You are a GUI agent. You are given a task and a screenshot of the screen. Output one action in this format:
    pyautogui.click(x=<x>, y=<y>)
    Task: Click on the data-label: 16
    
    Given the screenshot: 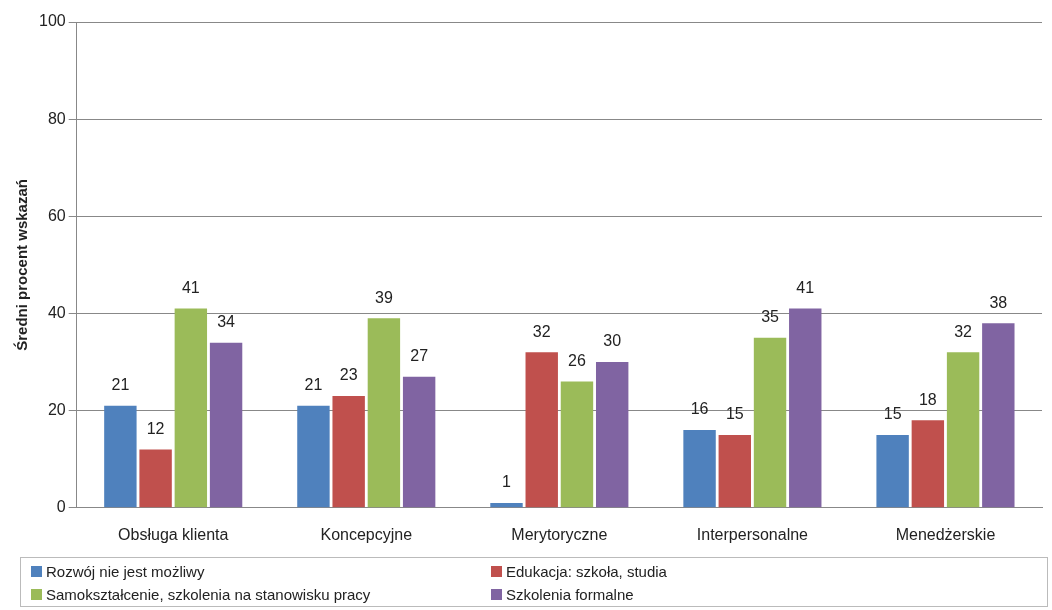 What is the action you would take?
    pyautogui.click(x=699, y=409)
    